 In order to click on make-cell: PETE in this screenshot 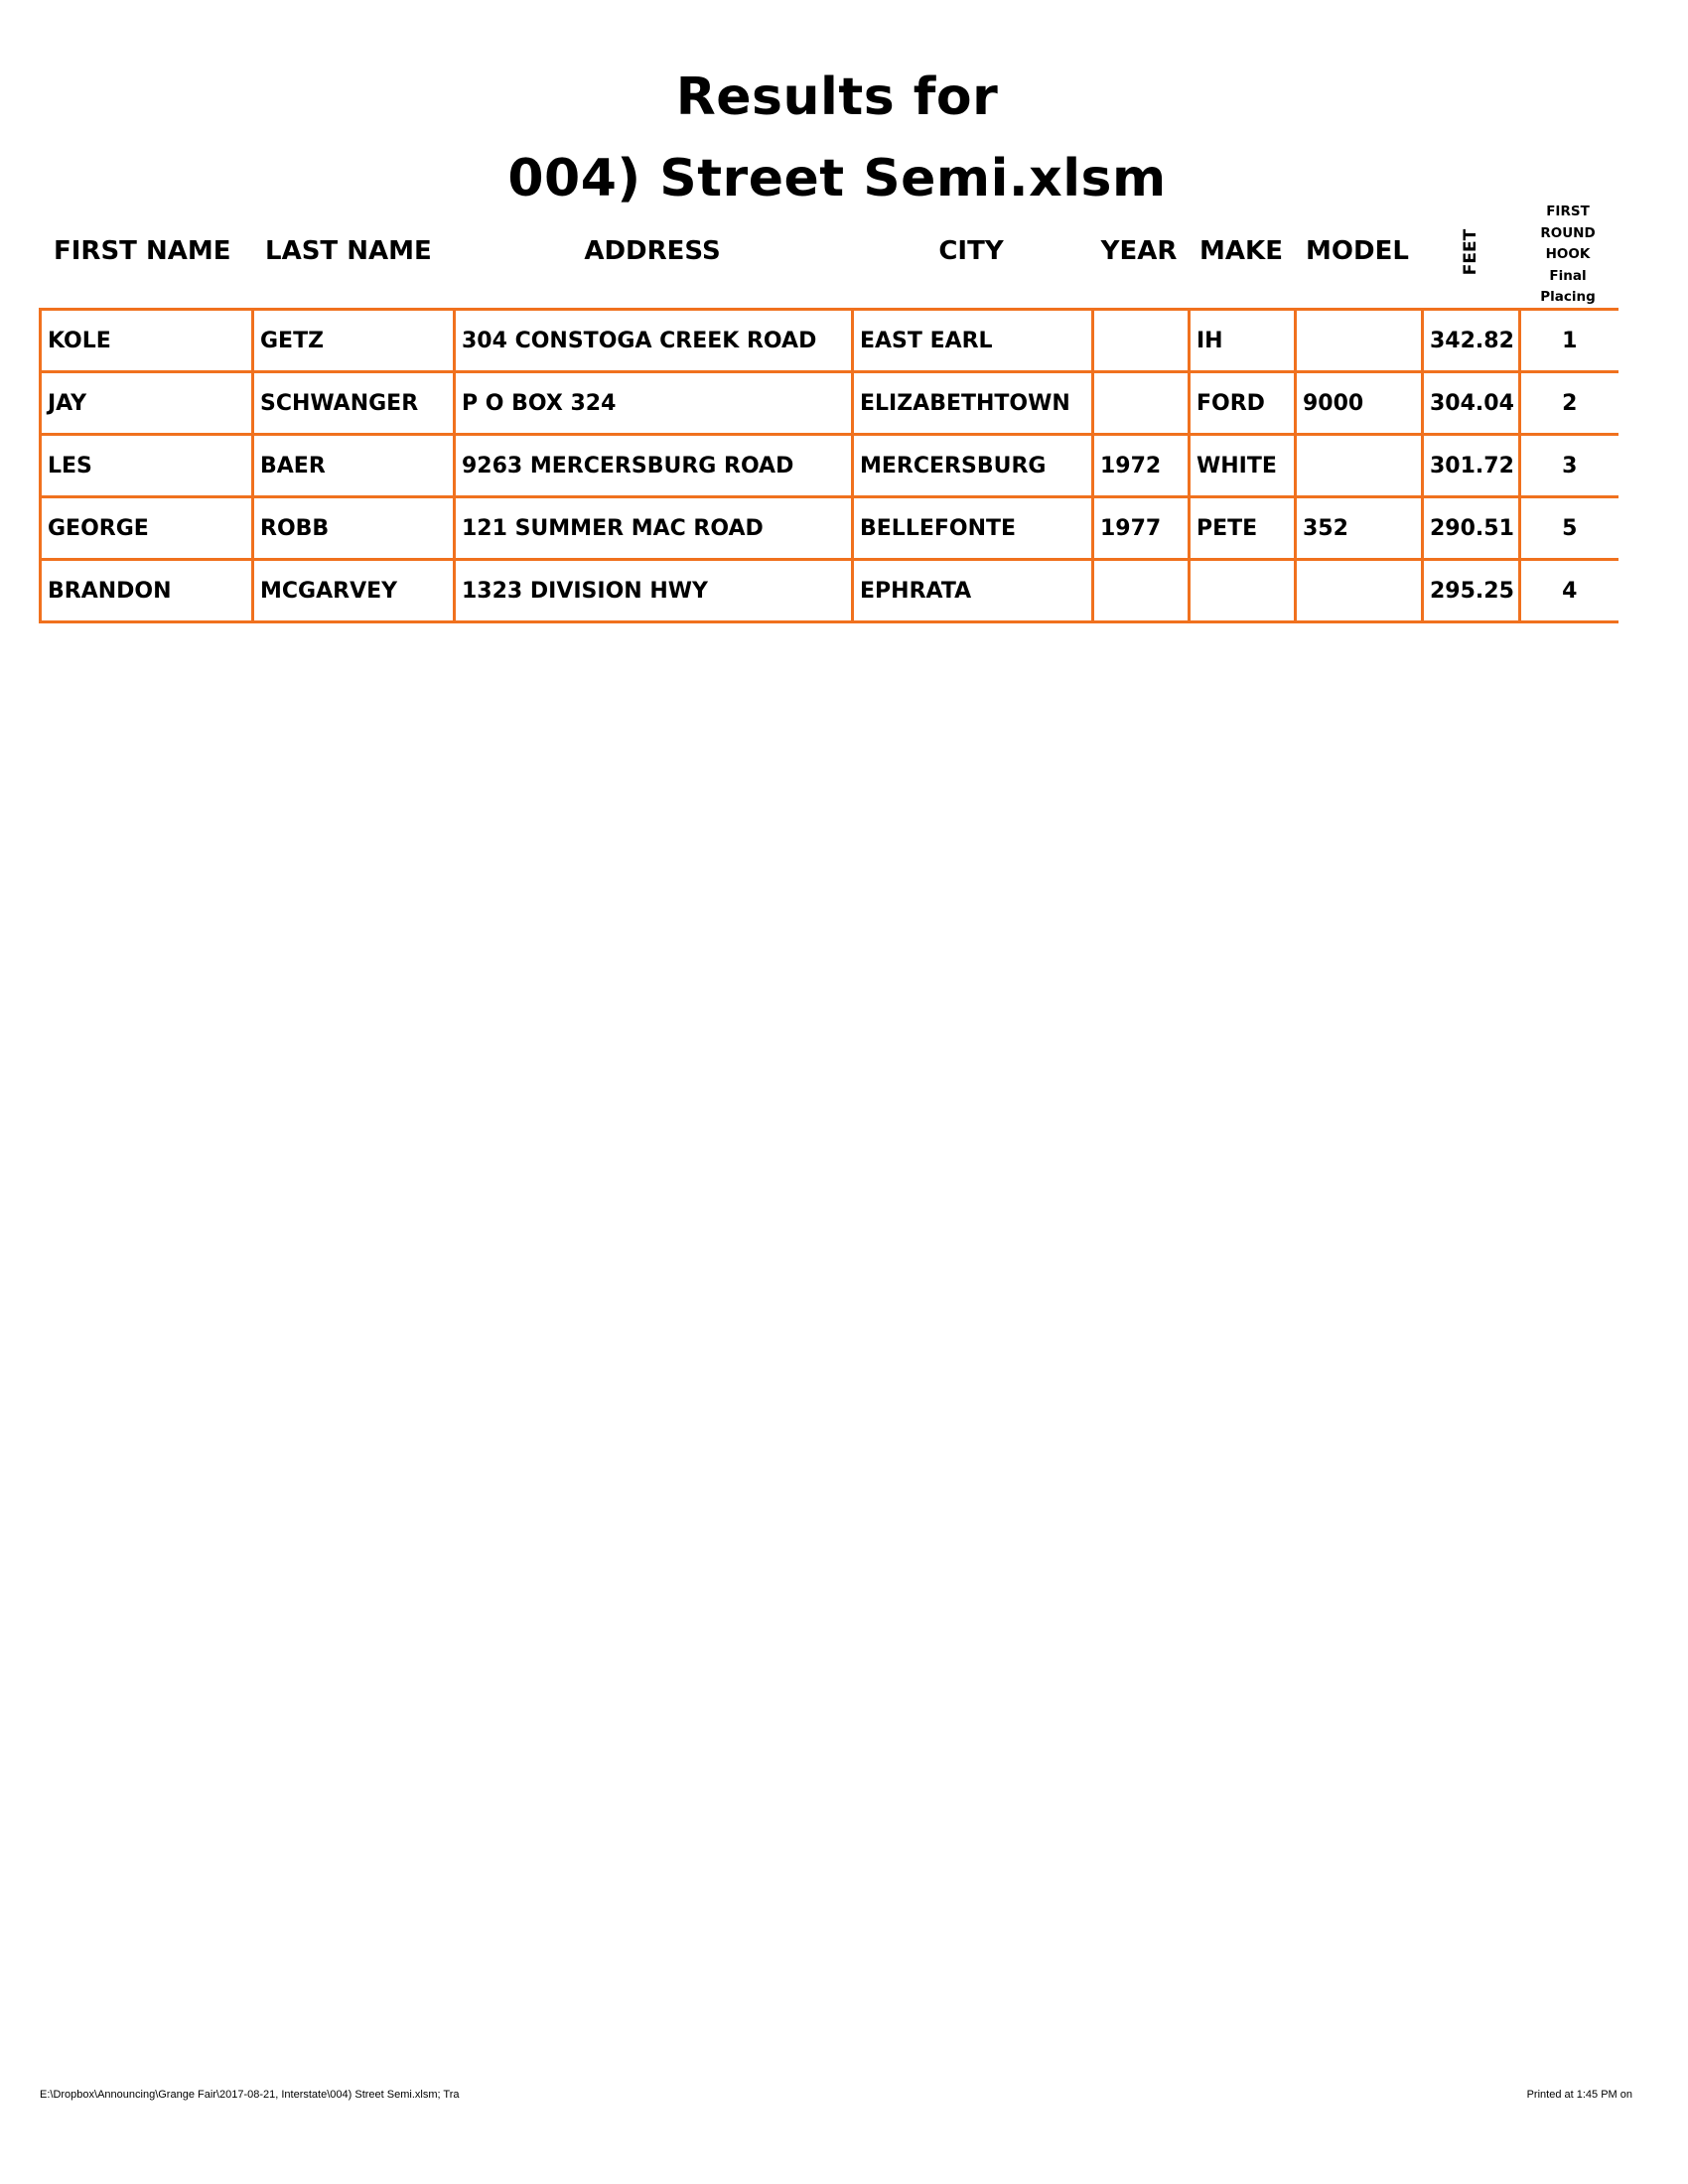, I will do `click(1242, 528)`.